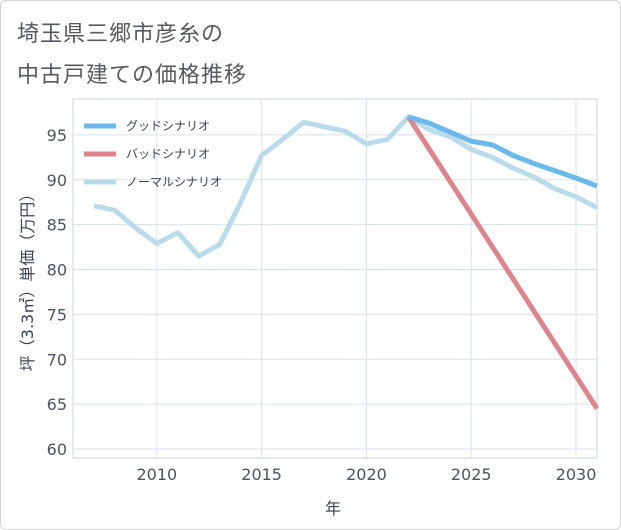 This screenshot has height=530, width=621. What do you see at coordinates (333, 508) in the screenshot?
I see `x-axis-title: 年` at bounding box center [333, 508].